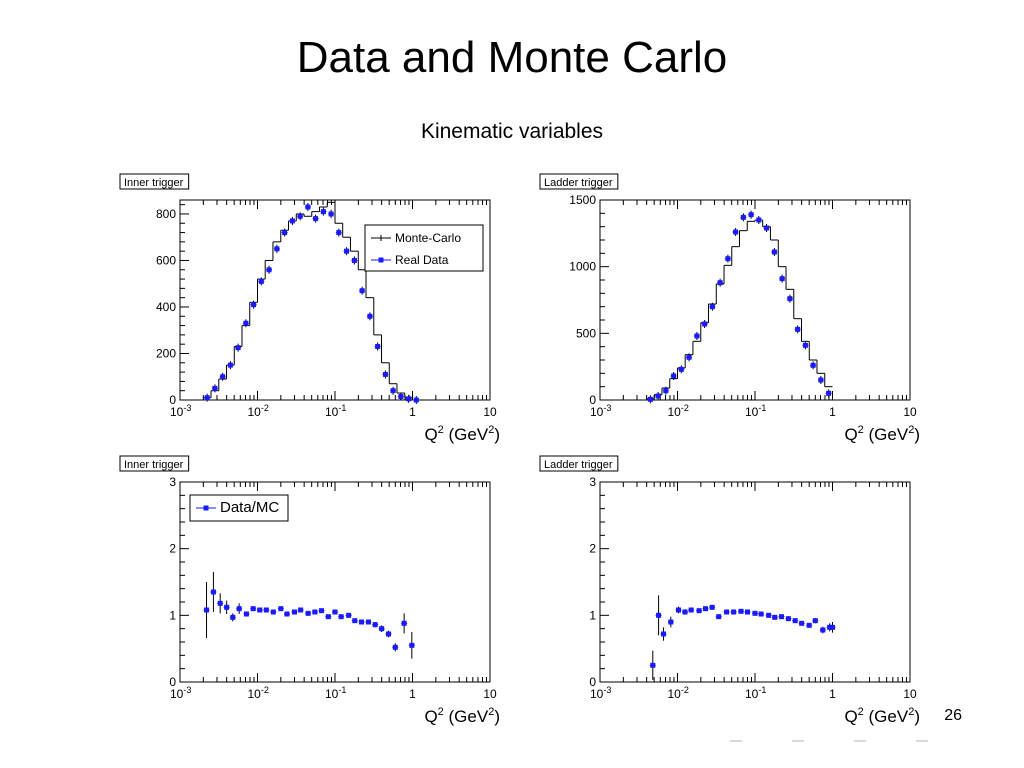 The width and height of the screenshot is (1024, 768). What do you see at coordinates (249, 507) in the screenshot?
I see `legend-label: Data/MC` at bounding box center [249, 507].